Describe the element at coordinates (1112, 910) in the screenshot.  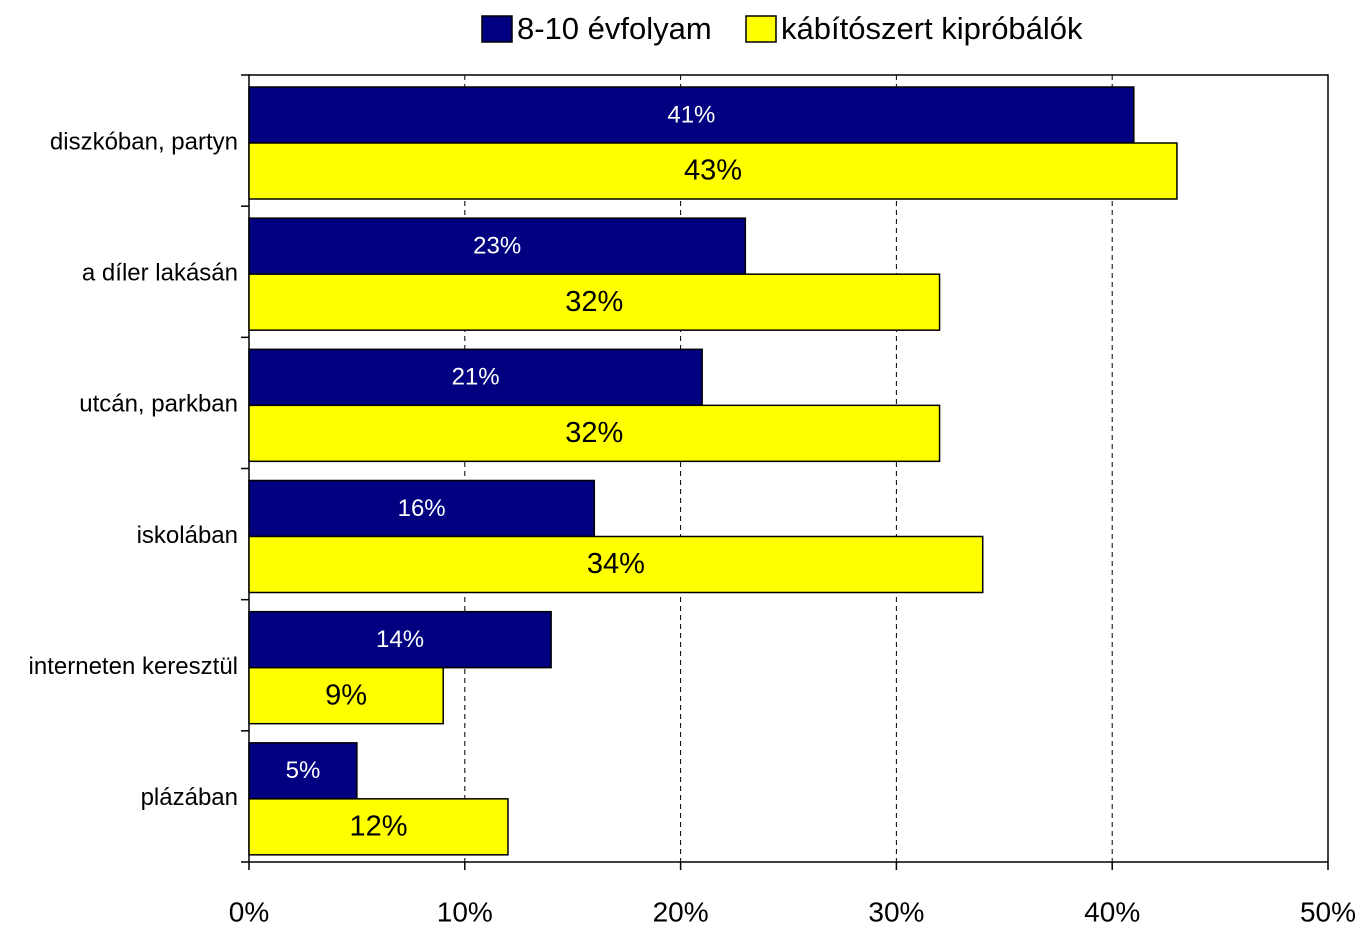
I see `x-tick-label: 40%` at that location.